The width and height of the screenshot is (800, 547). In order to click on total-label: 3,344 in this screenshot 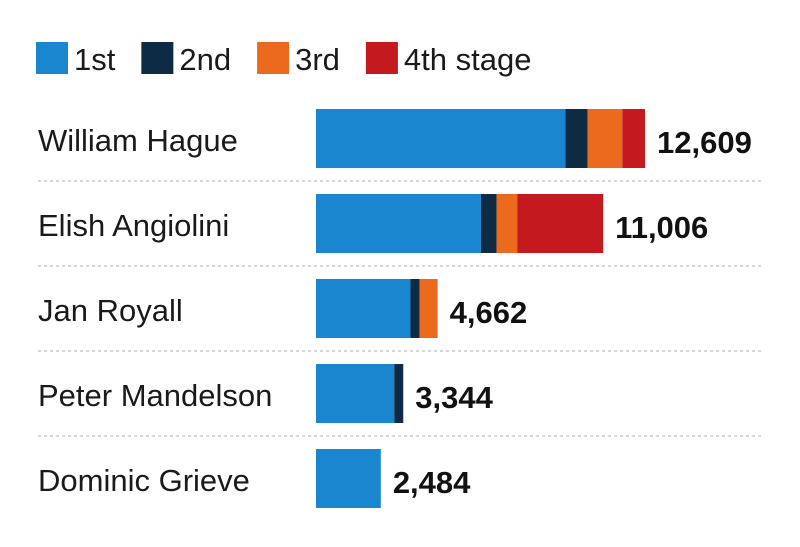, I will do `click(454, 397)`.